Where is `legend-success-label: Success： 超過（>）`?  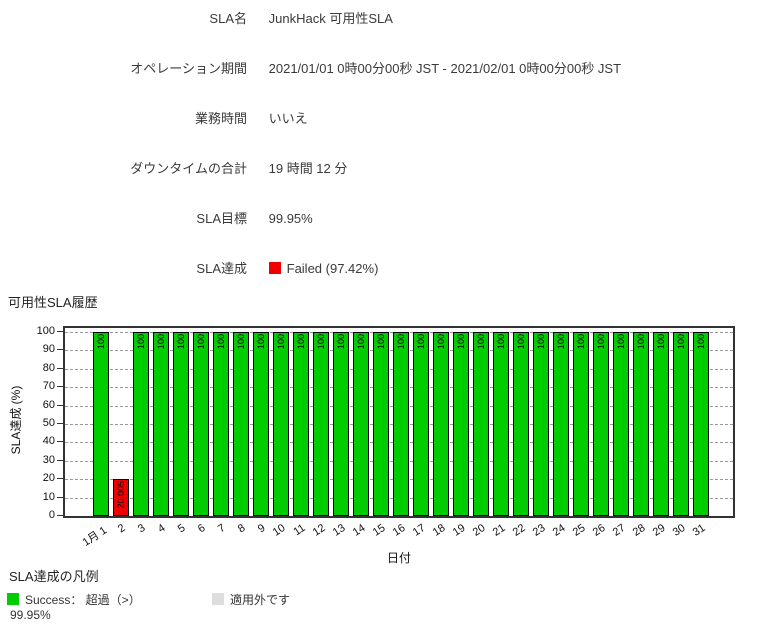
legend-success-label: Success： 超過（>） is located at coordinates (83, 600).